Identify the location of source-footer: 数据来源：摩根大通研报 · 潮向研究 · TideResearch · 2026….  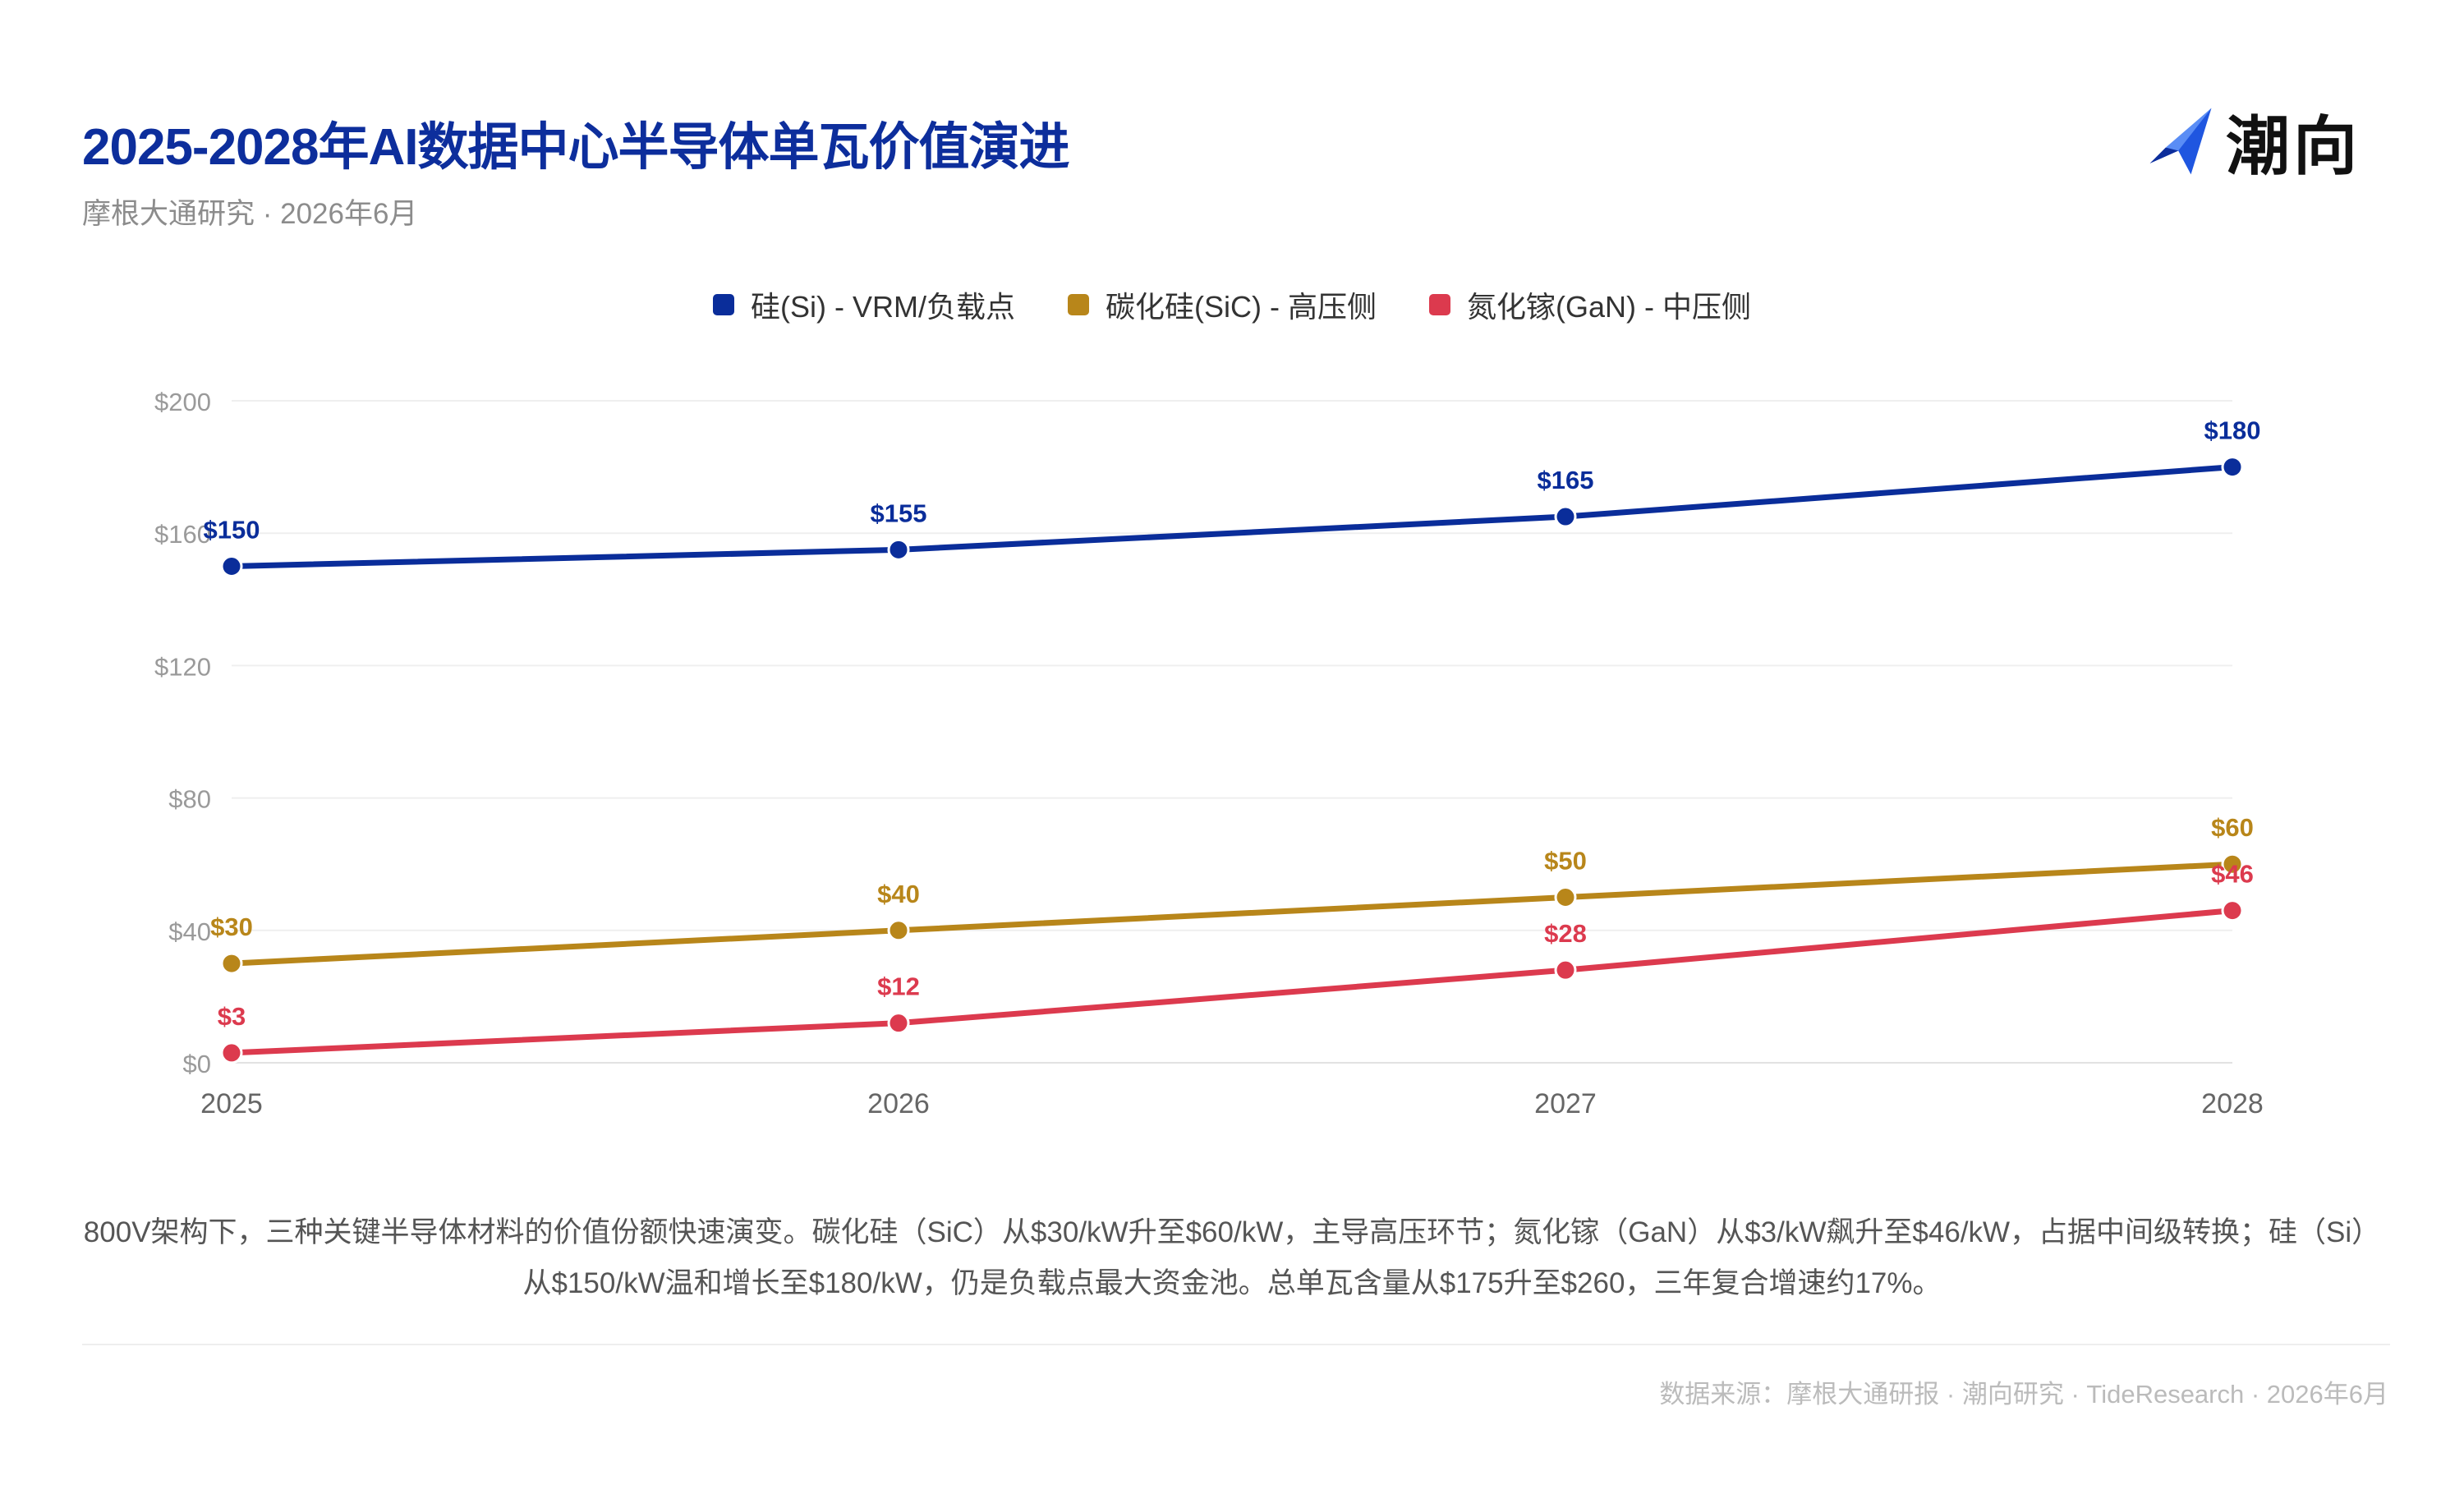
(2023, 1394).